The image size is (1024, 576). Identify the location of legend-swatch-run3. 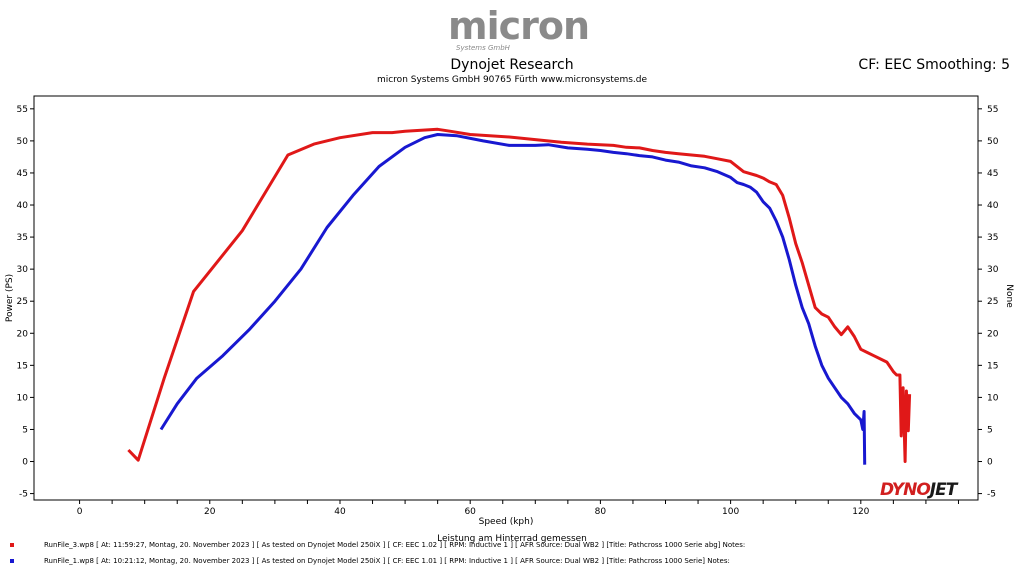
(12, 545).